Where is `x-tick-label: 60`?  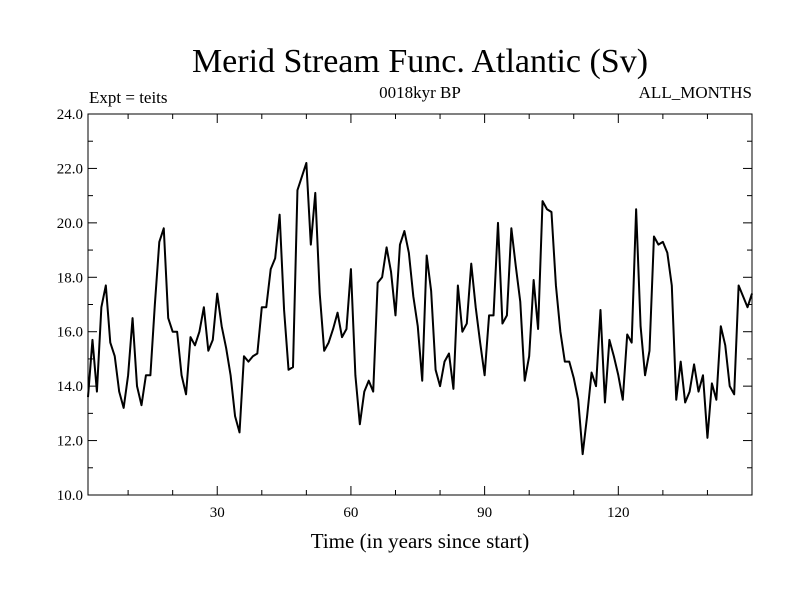
x-tick-label: 60 is located at coordinates (350, 513).